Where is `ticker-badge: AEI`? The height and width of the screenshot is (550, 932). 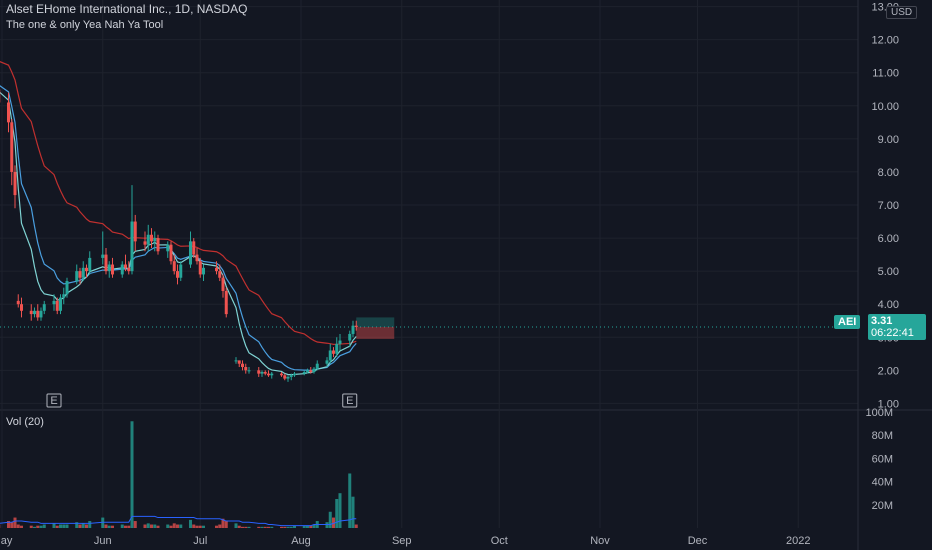
ticker-badge: AEI is located at coordinates (847, 322).